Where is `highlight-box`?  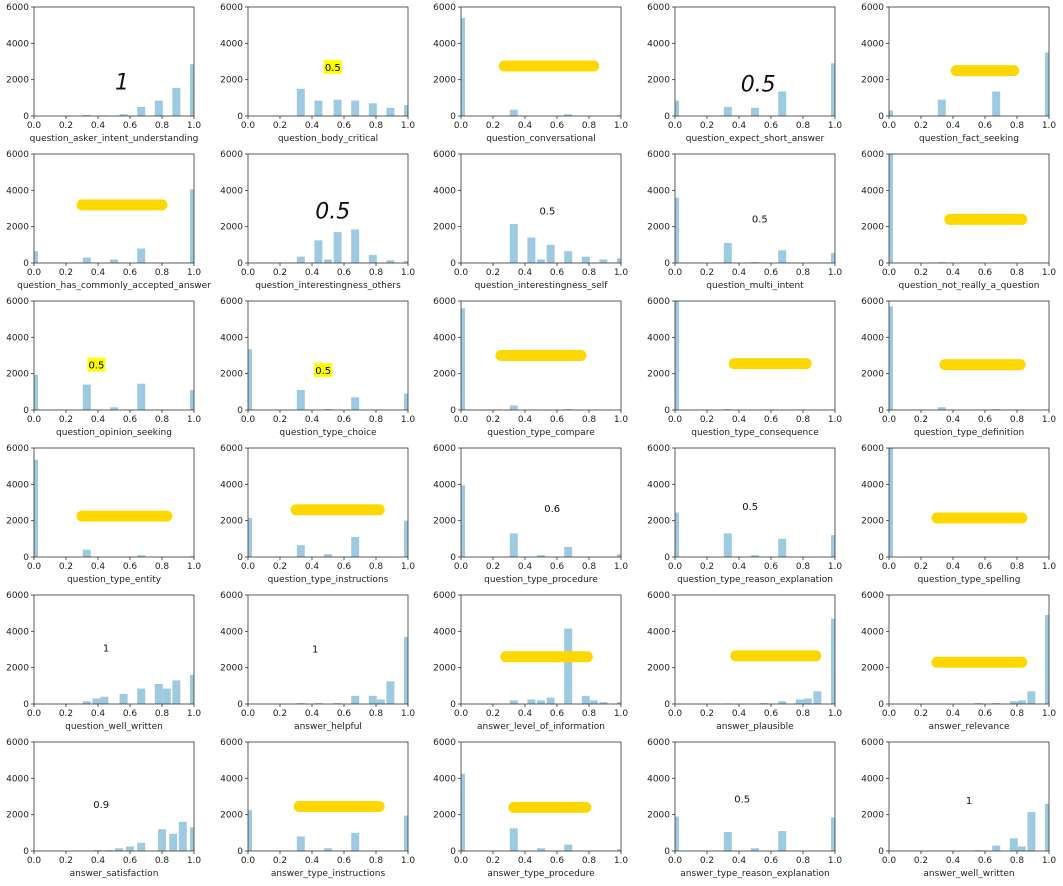
highlight-box is located at coordinates (96, 364).